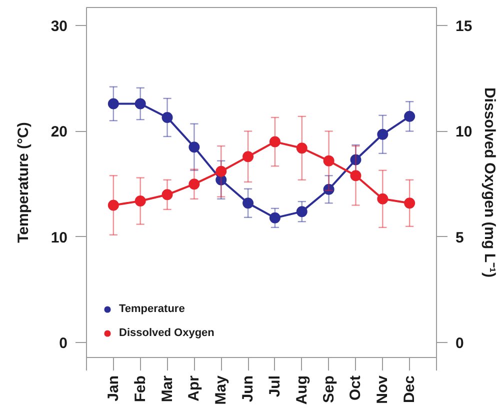 The height and width of the screenshot is (412, 501). I want to click on y2-axis-title: Dissolved Oxygen (mg L⁻¹), so click(489, 182).